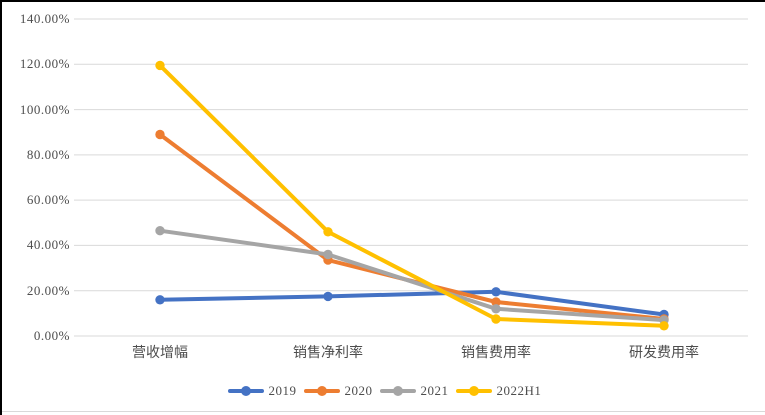  What do you see at coordinates (48, 200) in the screenshot?
I see `y-tick-label: 60.00%` at bounding box center [48, 200].